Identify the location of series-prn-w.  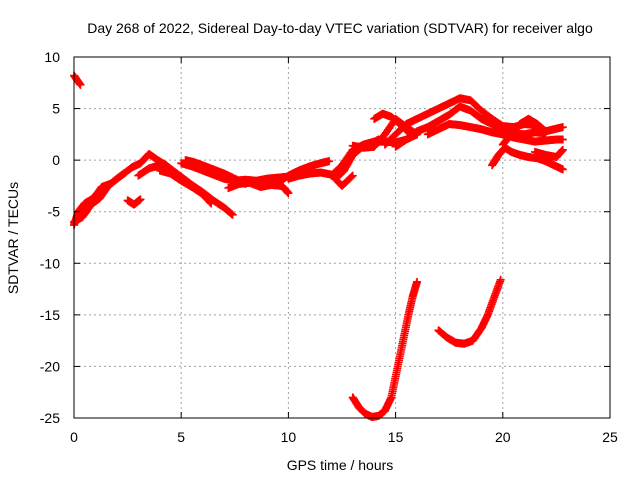
(469, 311).